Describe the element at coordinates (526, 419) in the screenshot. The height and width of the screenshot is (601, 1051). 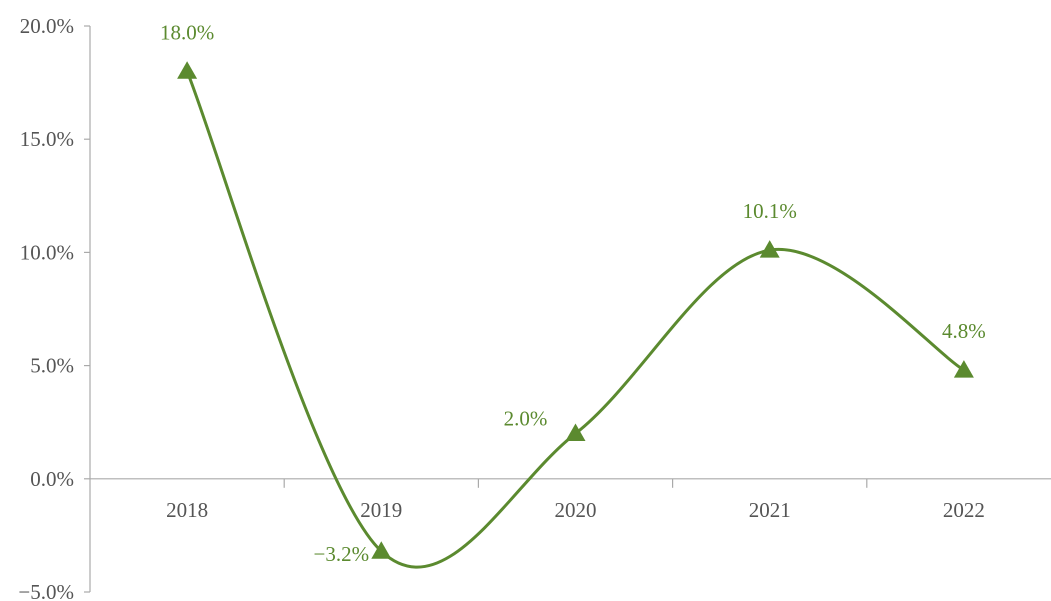
I see `data-label: 2.0%` at that location.